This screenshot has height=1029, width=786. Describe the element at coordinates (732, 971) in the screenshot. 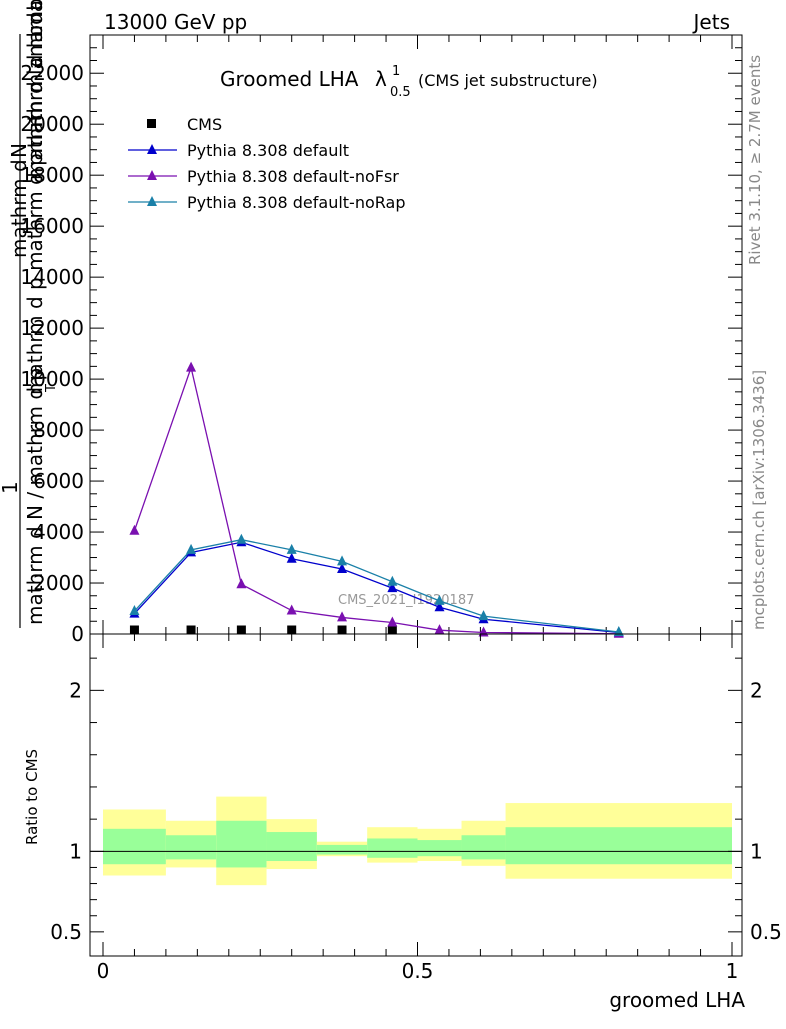

I see `ratio-xtick-label: 1` at that location.